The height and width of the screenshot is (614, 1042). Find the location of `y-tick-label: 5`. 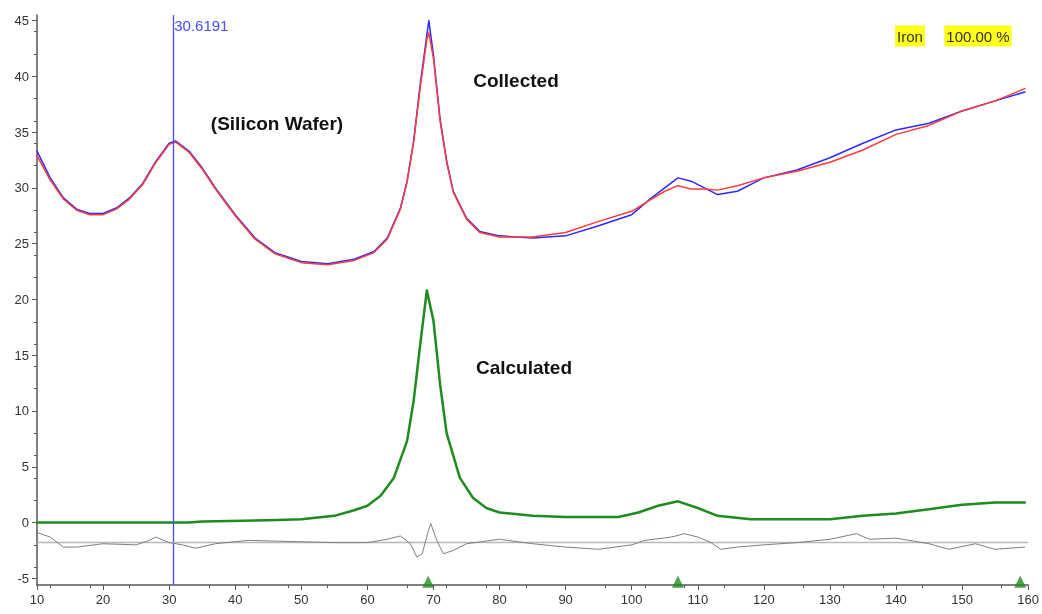

y-tick-label: 5 is located at coordinates (25, 467).